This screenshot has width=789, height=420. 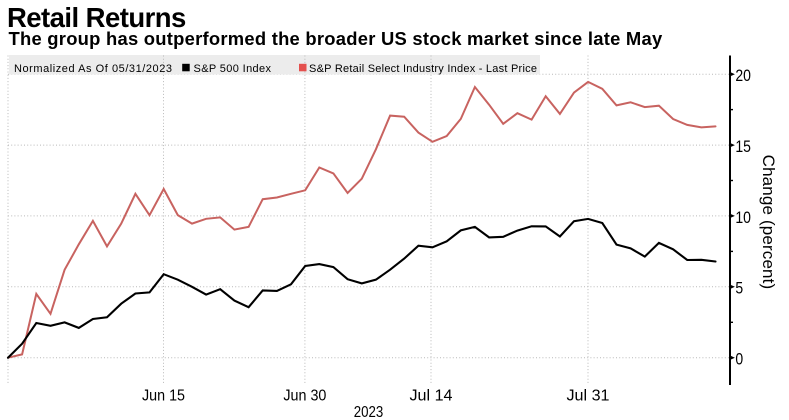 What do you see at coordinates (304, 395) in the screenshot?
I see `svg-text: Jun 30` at bounding box center [304, 395].